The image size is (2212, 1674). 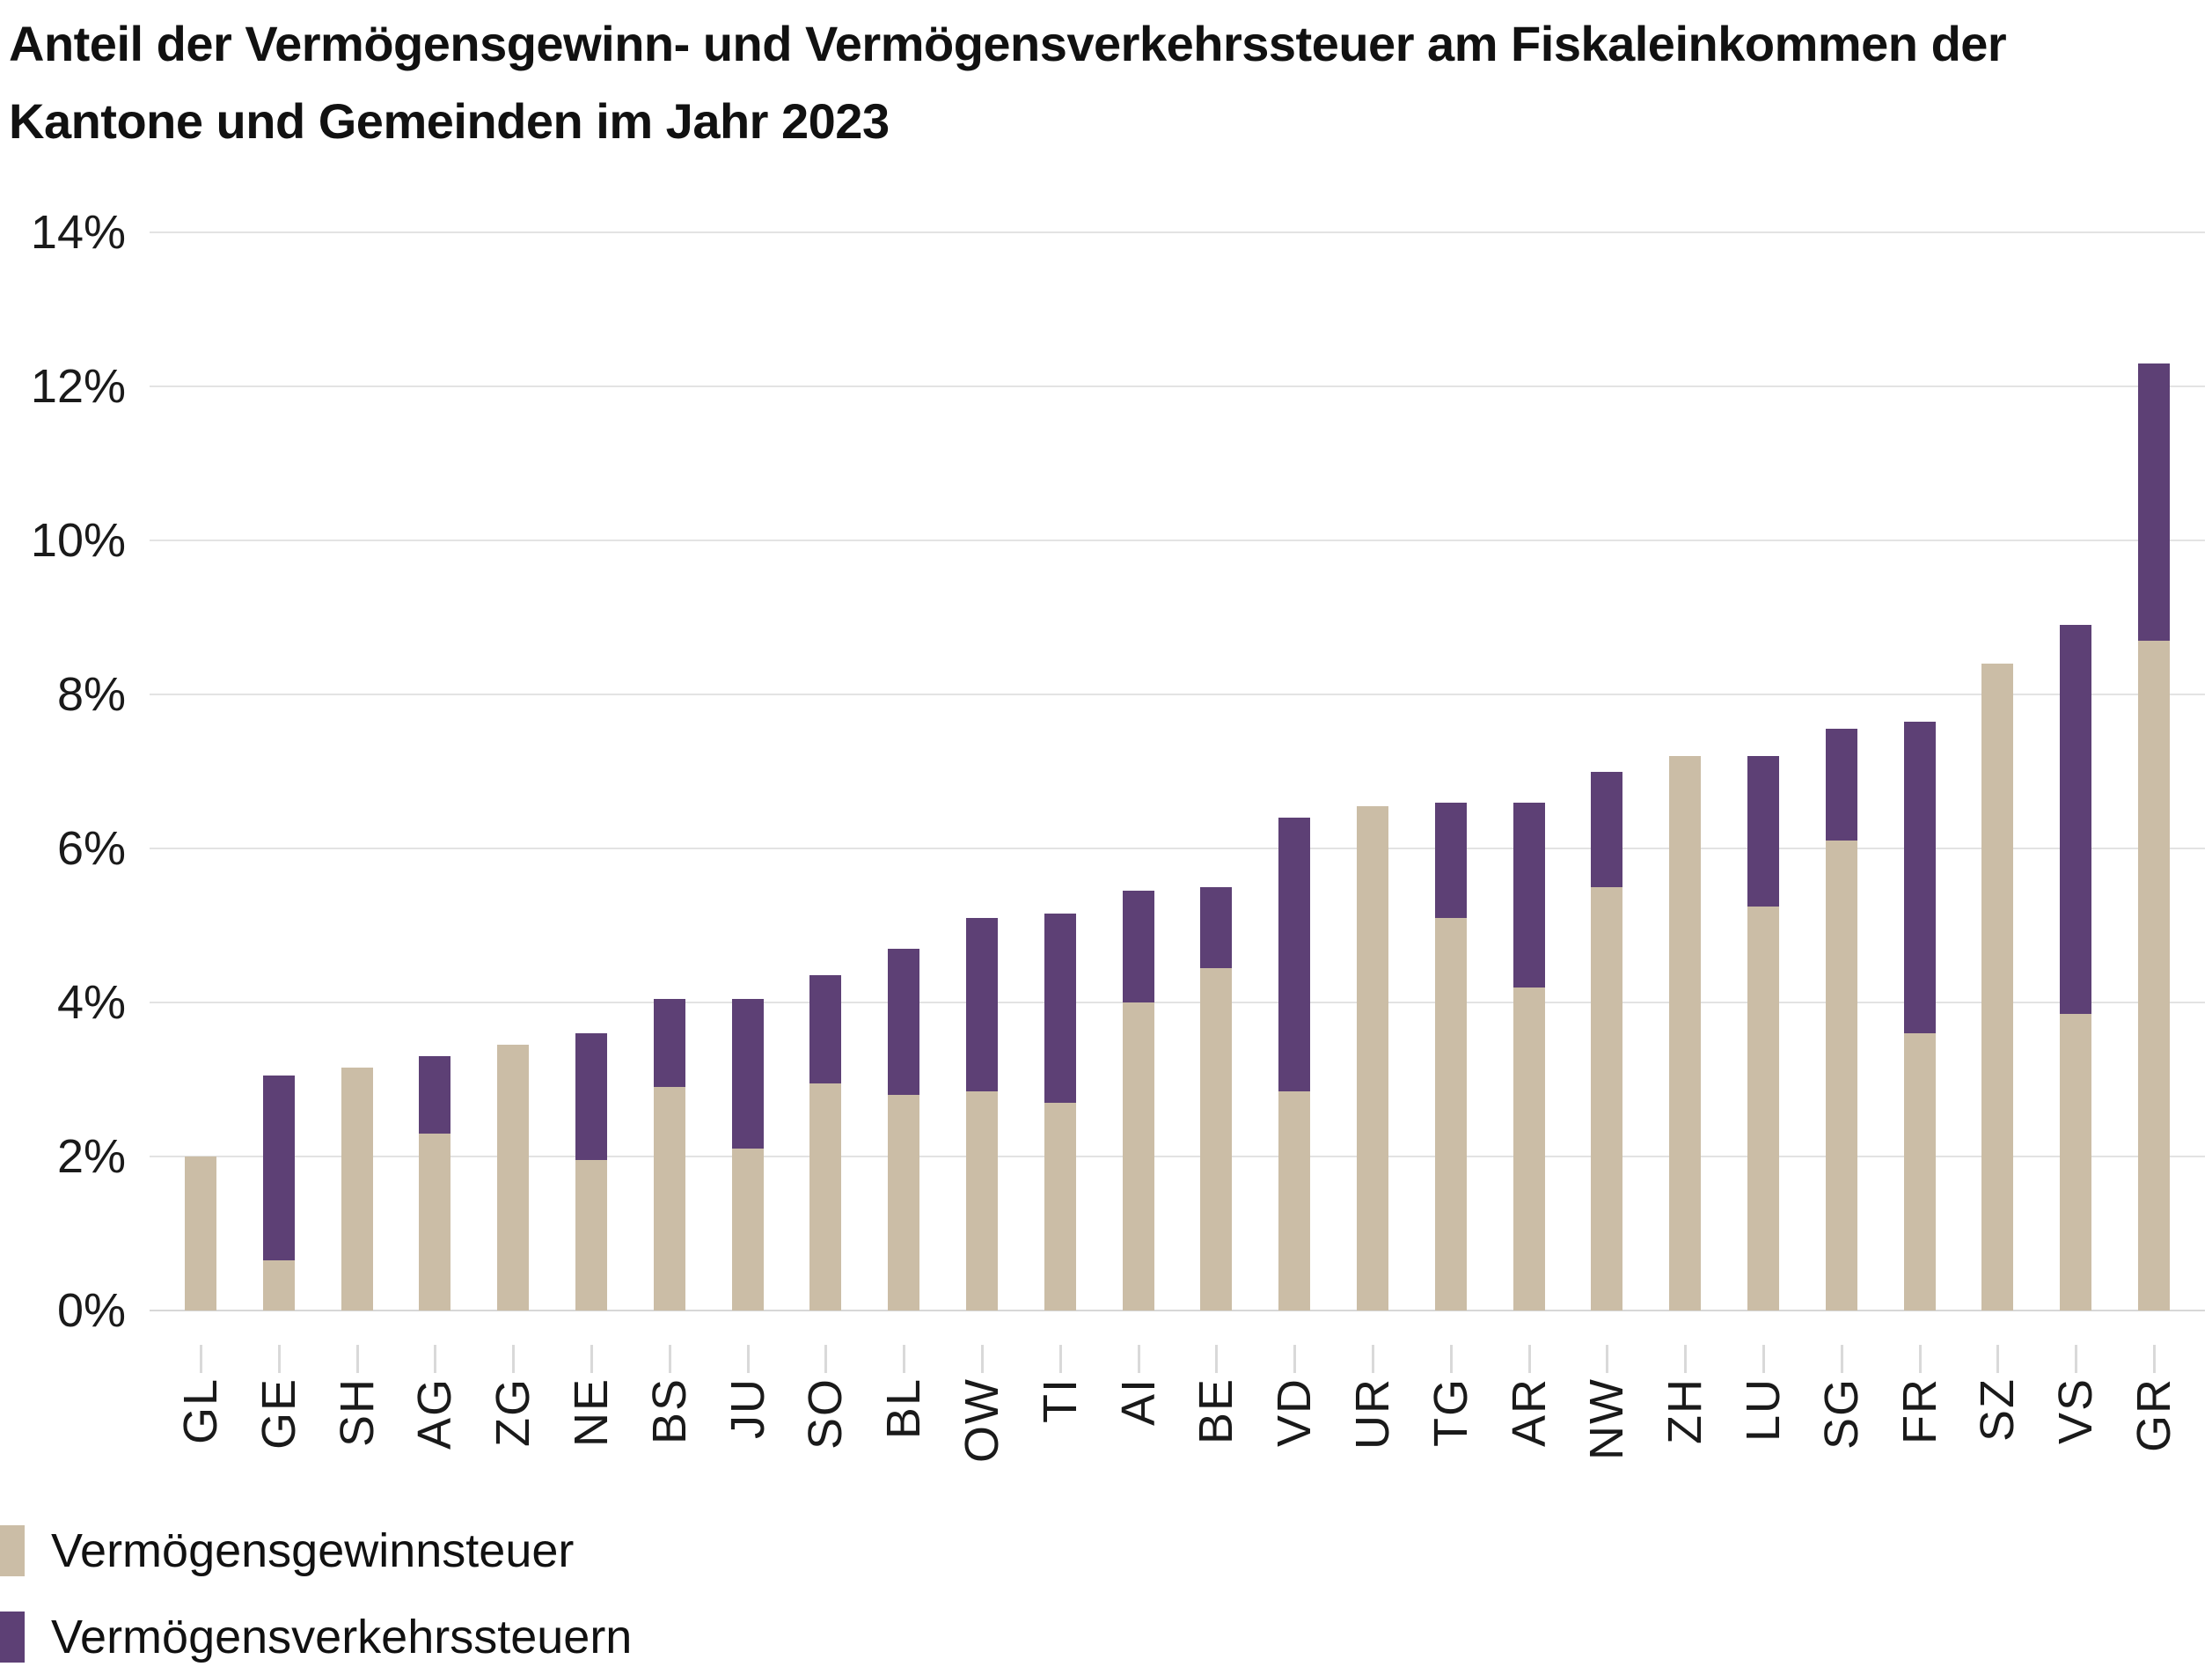 What do you see at coordinates (747, 1073) in the screenshot?
I see `bar-JU-vermoegensverkehrssteuern` at bounding box center [747, 1073].